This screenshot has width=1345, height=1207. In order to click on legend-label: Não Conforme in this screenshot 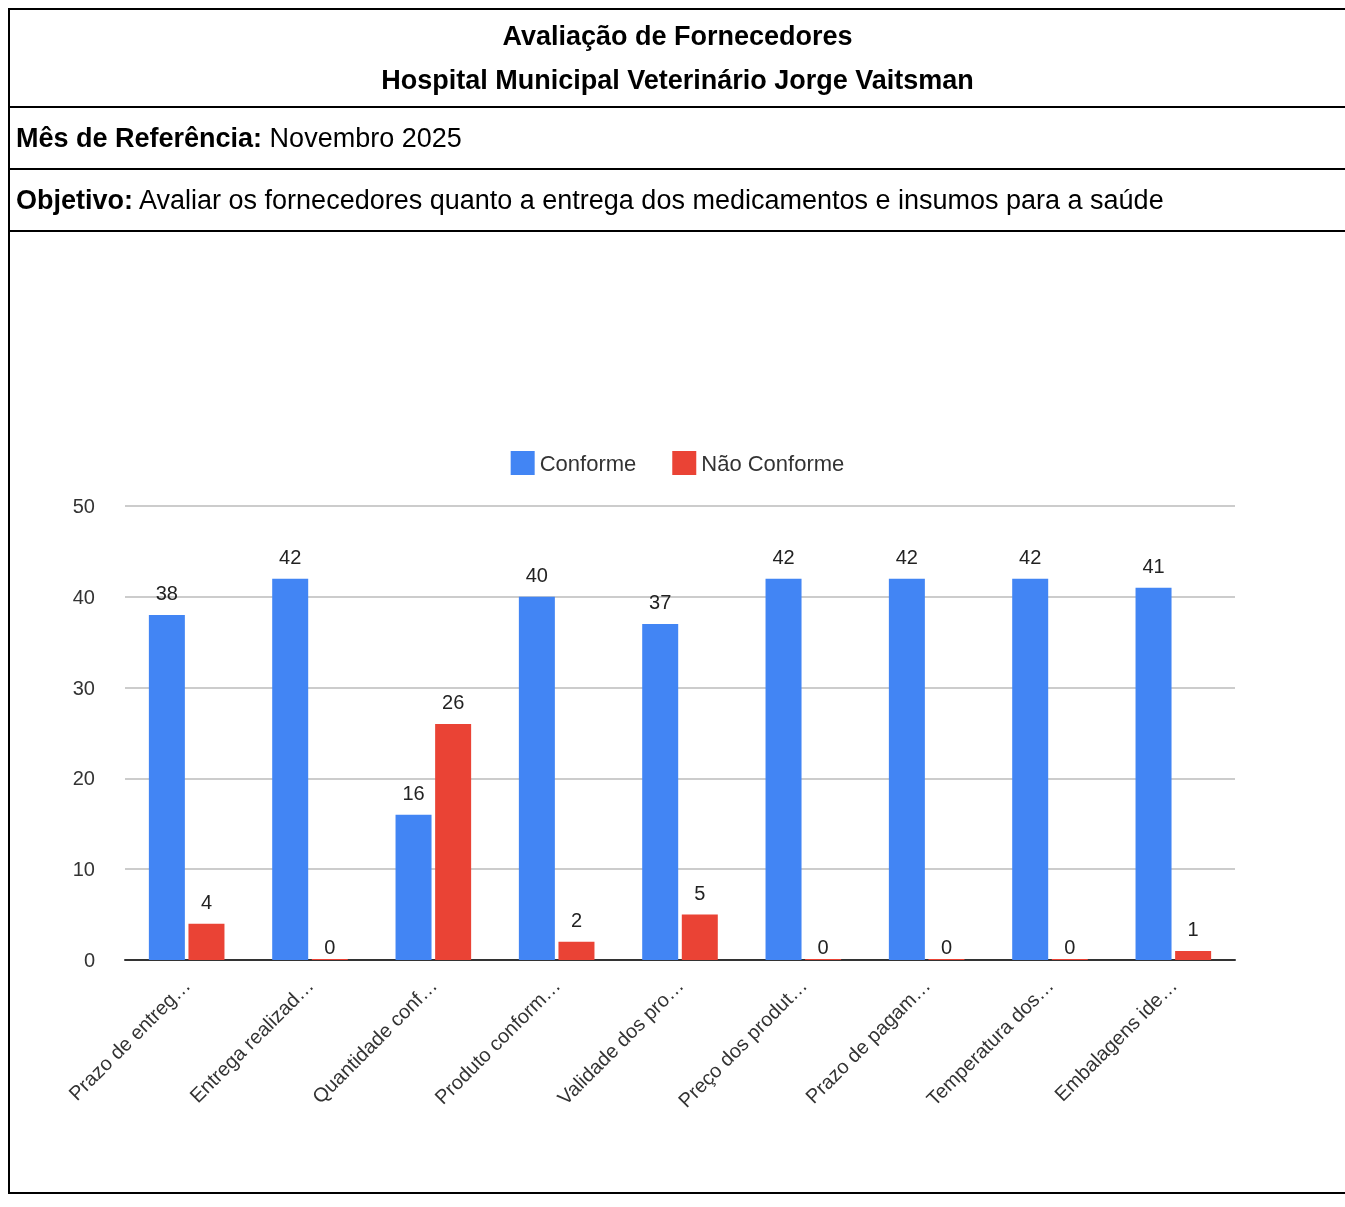, I will do `click(773, 463)`.